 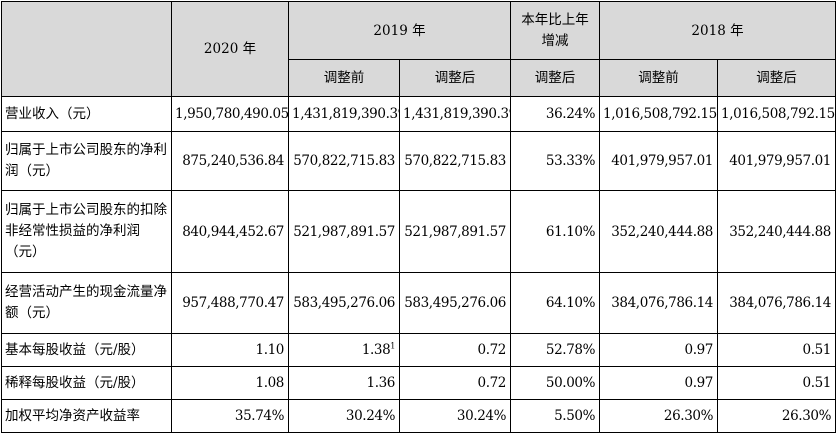 I want to click on cell-2020: 957,488,770.47, so click(x=230, y=303).